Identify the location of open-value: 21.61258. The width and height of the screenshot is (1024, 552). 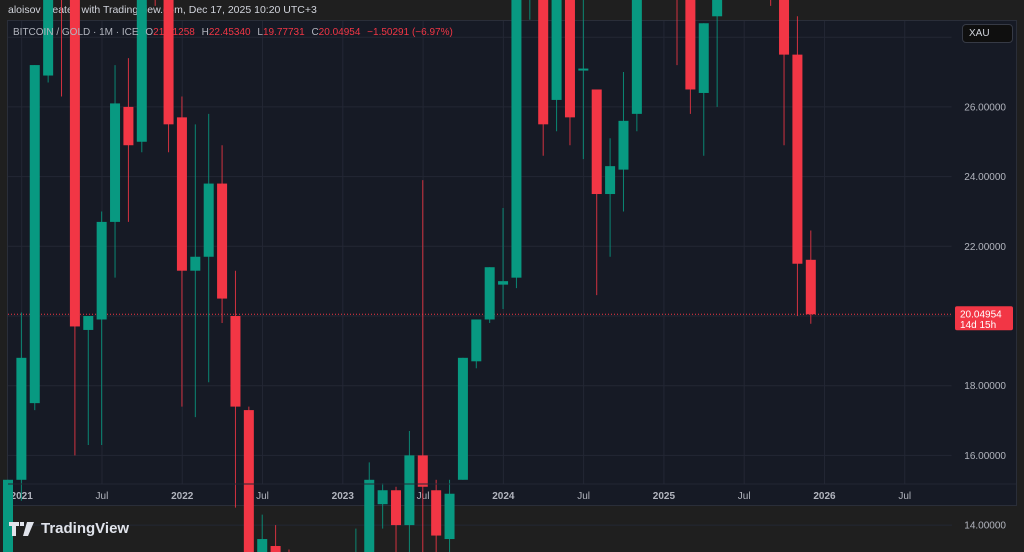
(174, 32).